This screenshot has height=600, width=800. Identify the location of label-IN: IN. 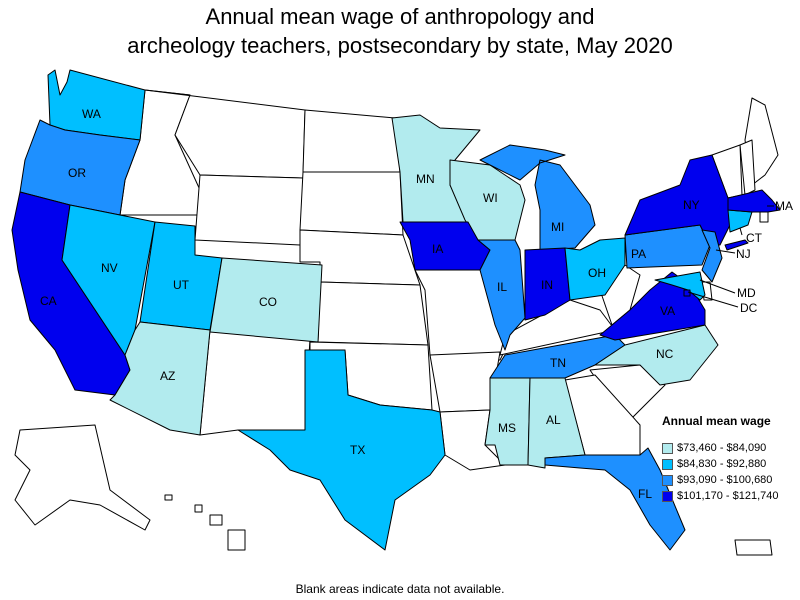
(547, 285).